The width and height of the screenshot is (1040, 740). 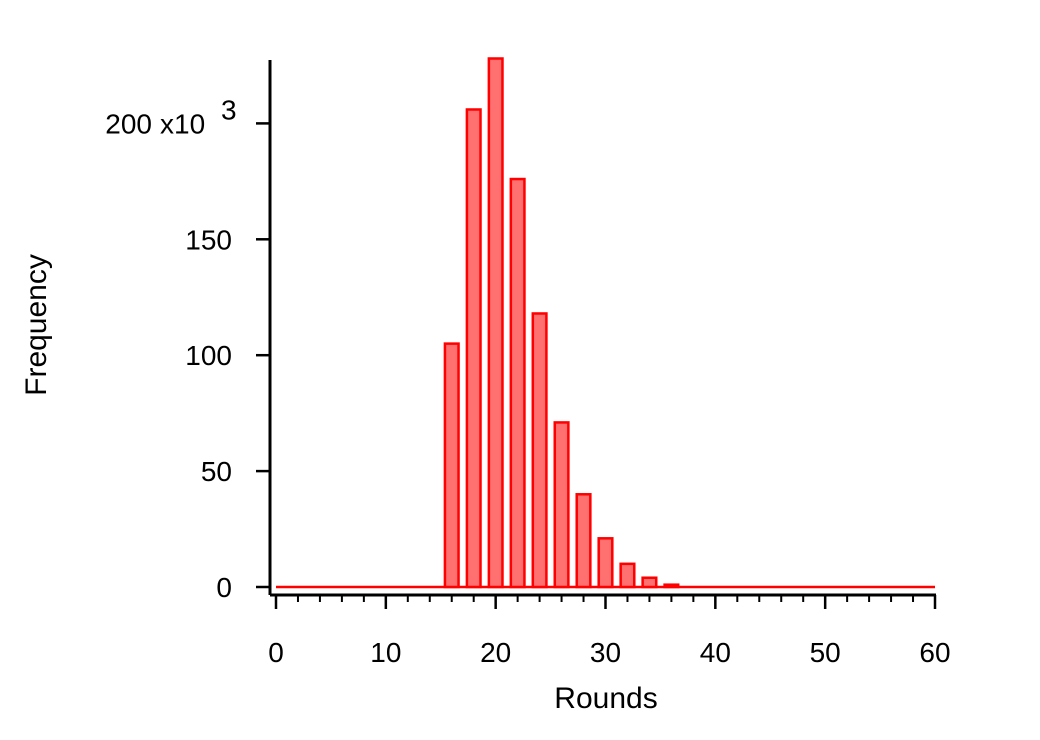 I want to click on x-tick-label: 40, so click(x=715, y=652).